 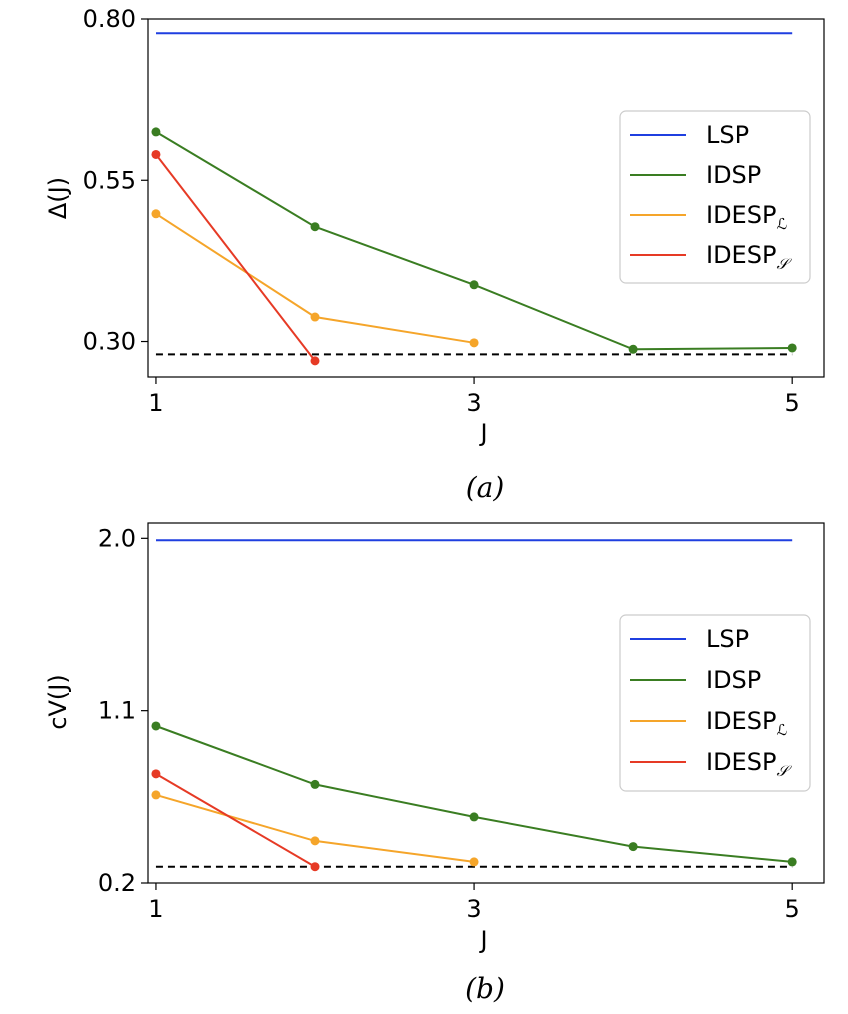 I want to click on y-tick-label: 0.80, so click(x=109, y=19).